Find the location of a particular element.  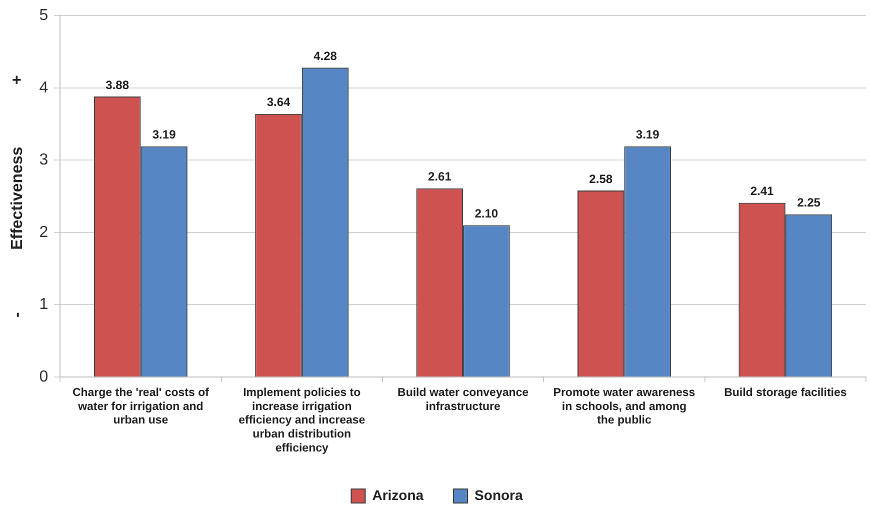

legend-label: Arizona is located at coordinates (398, 494).